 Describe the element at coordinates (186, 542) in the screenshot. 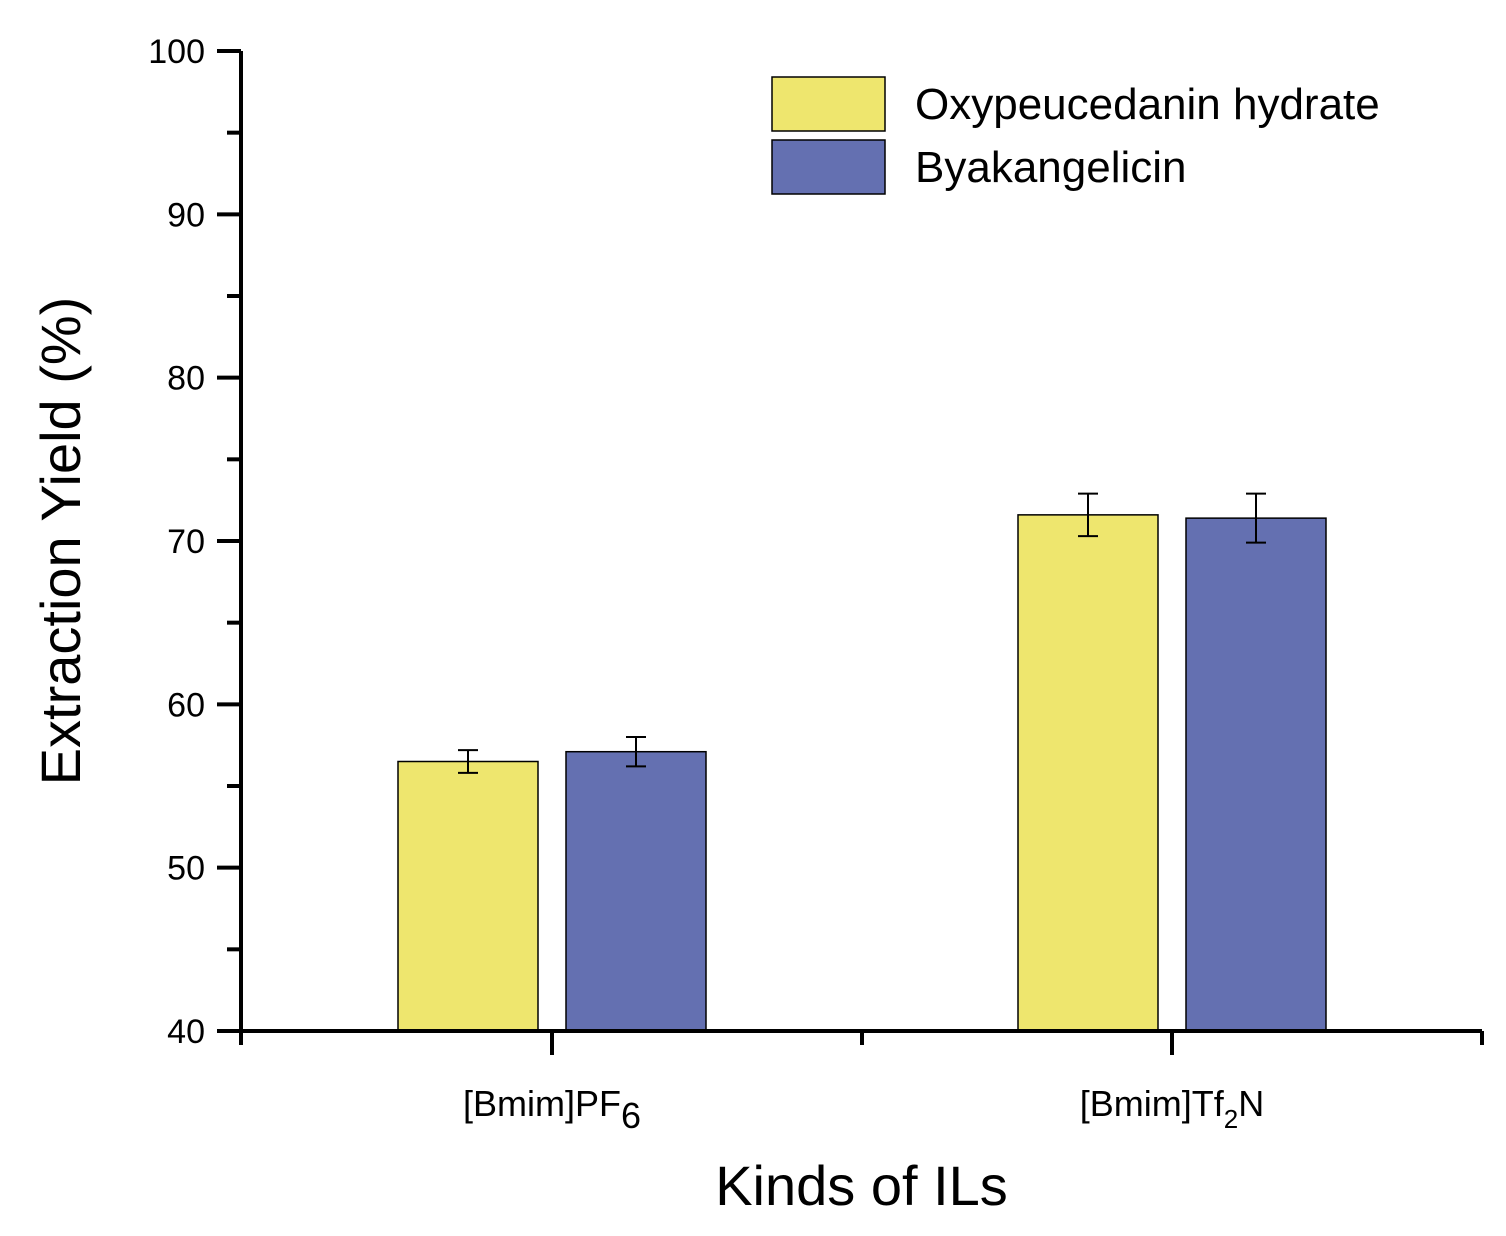

I see `y-tick-label-70: 70` at that location.